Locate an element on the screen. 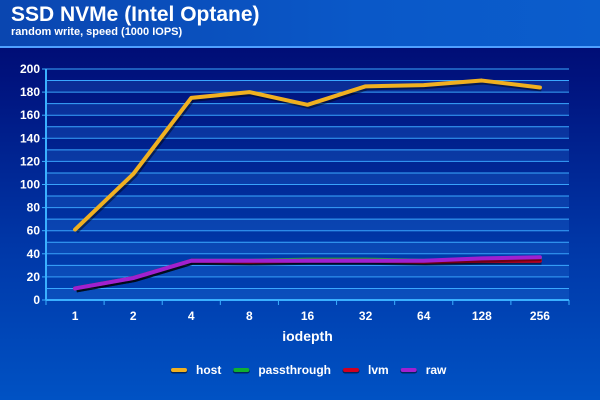 This screenshot has height=400, width=600. x-tick-label: 32 is located at coordinates (366, 316).